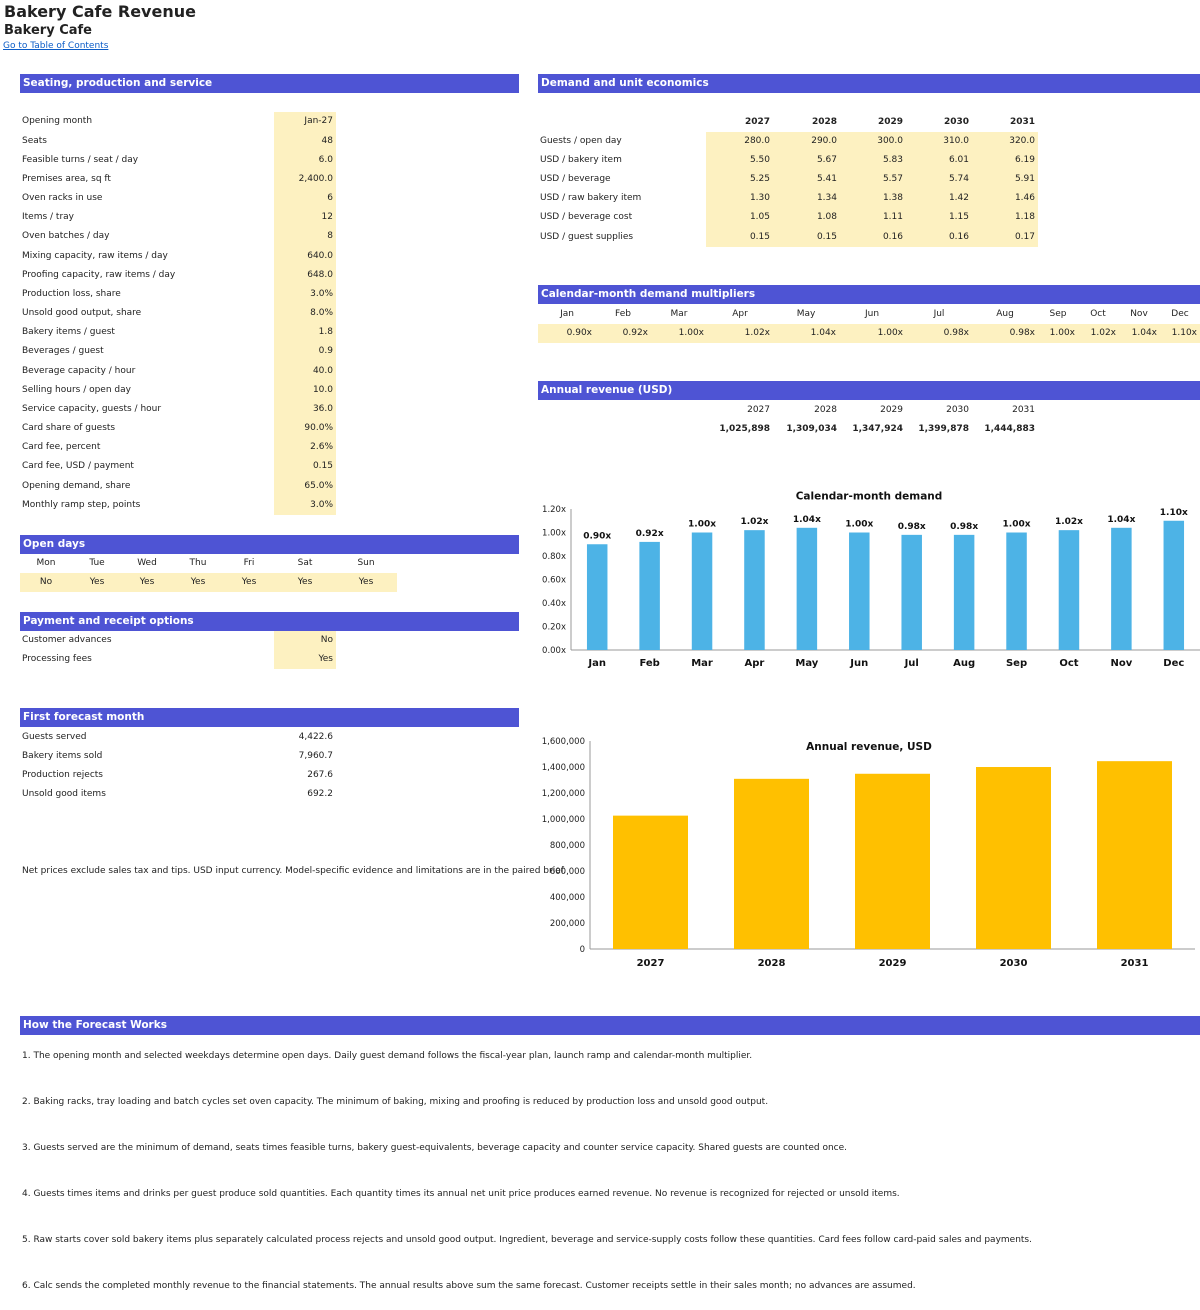  What do you see at coordinates (759, 159) in the screenshot?
I see `demand-cell: 5.50` at bounding box center [759, 159].